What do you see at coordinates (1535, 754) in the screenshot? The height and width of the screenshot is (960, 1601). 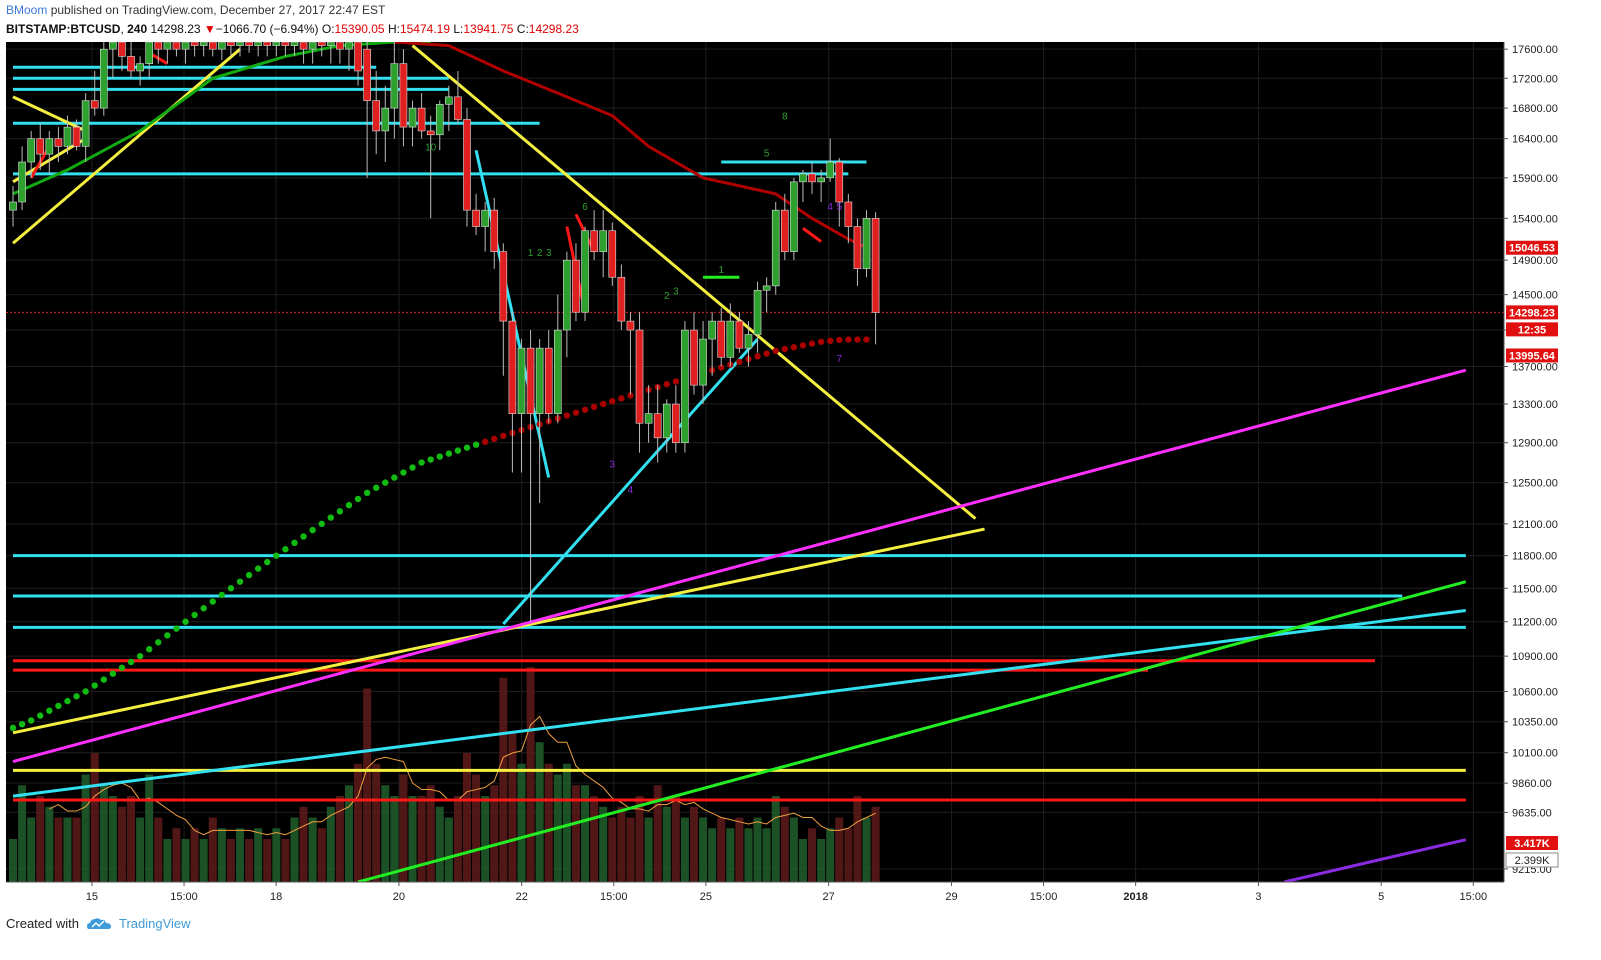 I see `price-tick-label: 10100.00` at bounding box center [1535, 754].